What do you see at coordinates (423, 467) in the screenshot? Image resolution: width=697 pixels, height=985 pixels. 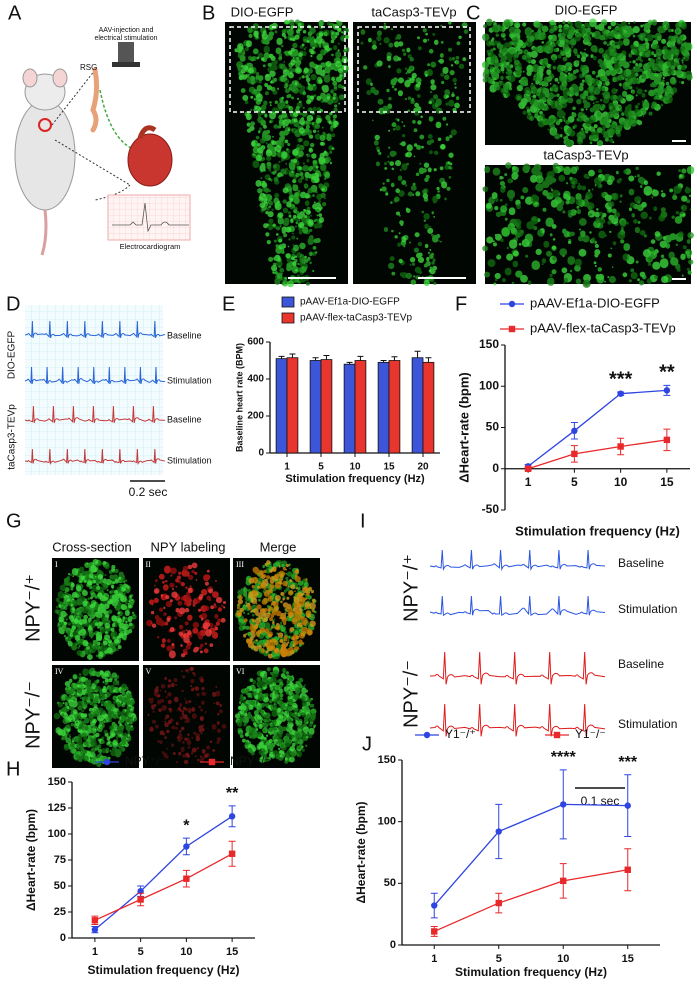 I see `x-tick-label: 20` at bounding box center [423, 467].